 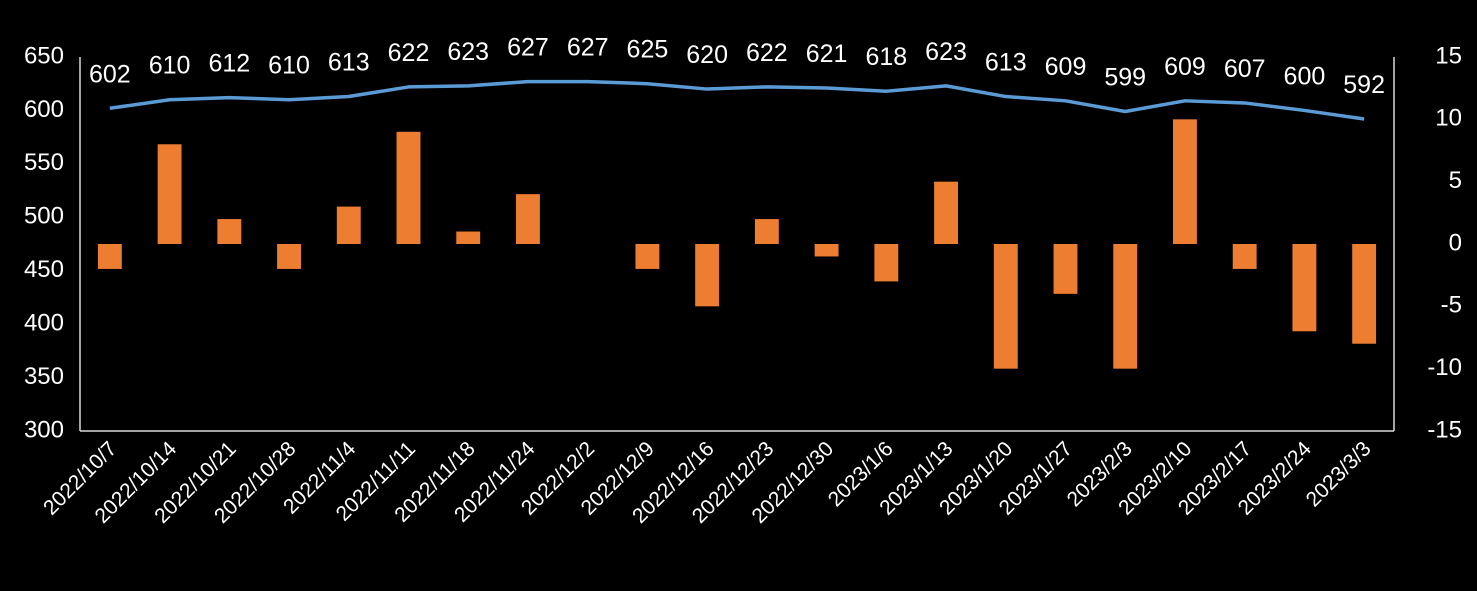 I want to click on y2-tick-label: 10, so click(x=1448, y=118).